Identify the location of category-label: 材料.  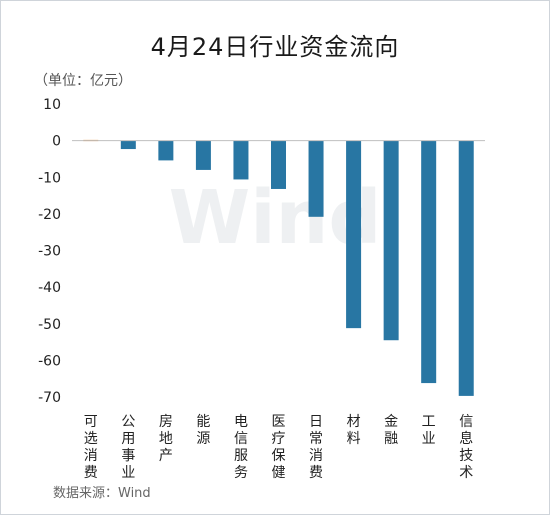
(354, 430).